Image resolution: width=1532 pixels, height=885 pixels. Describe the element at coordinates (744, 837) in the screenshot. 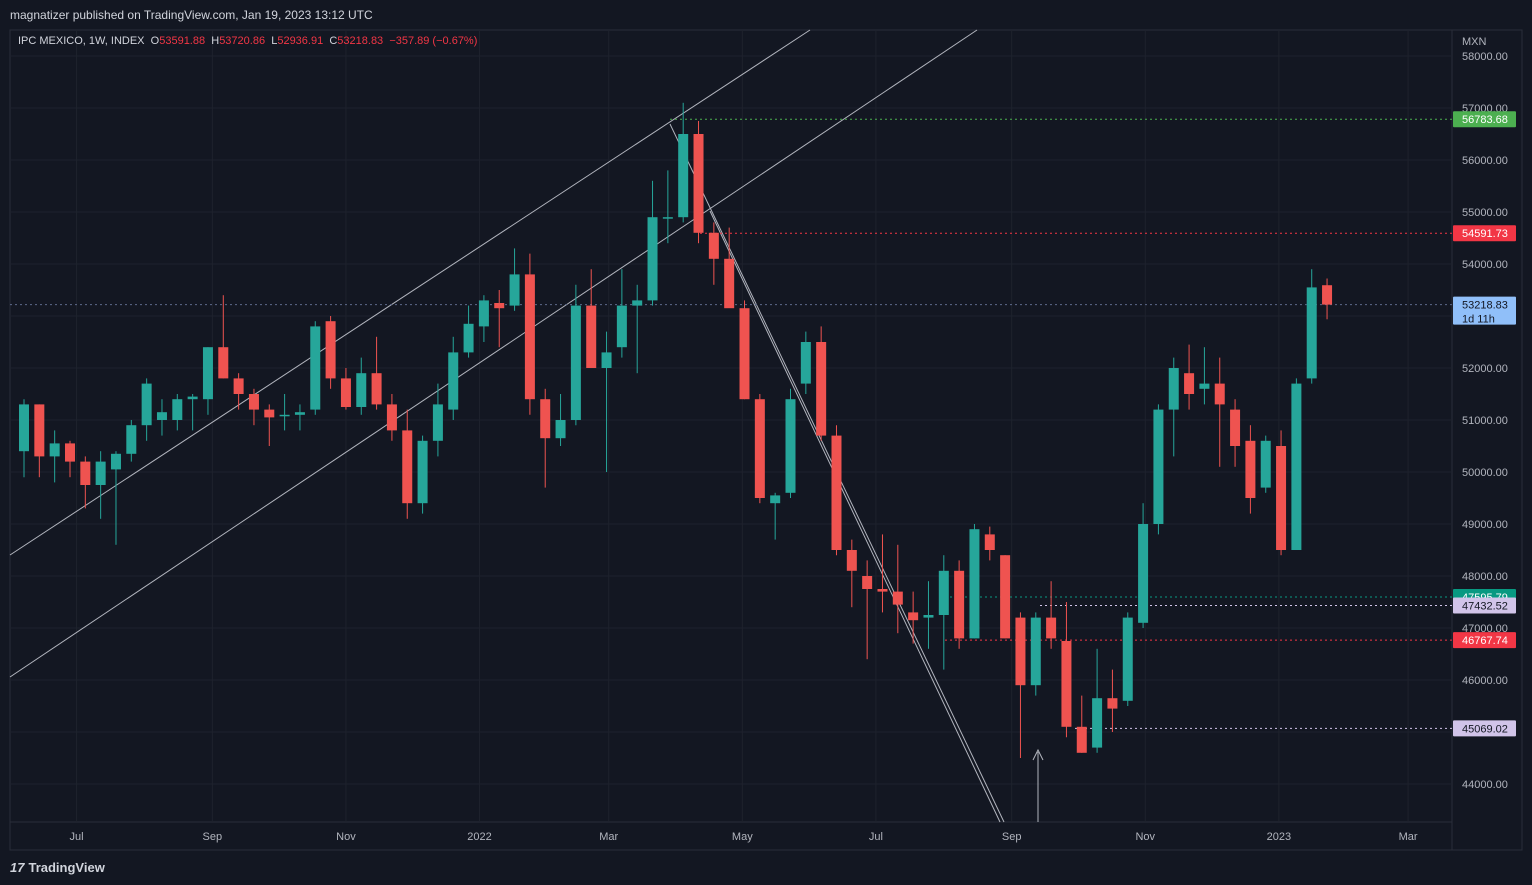

I see `time-axis: Jul Sep Nov 2022 Mar May Jul Sep Nov 2023 Mar` at that location.